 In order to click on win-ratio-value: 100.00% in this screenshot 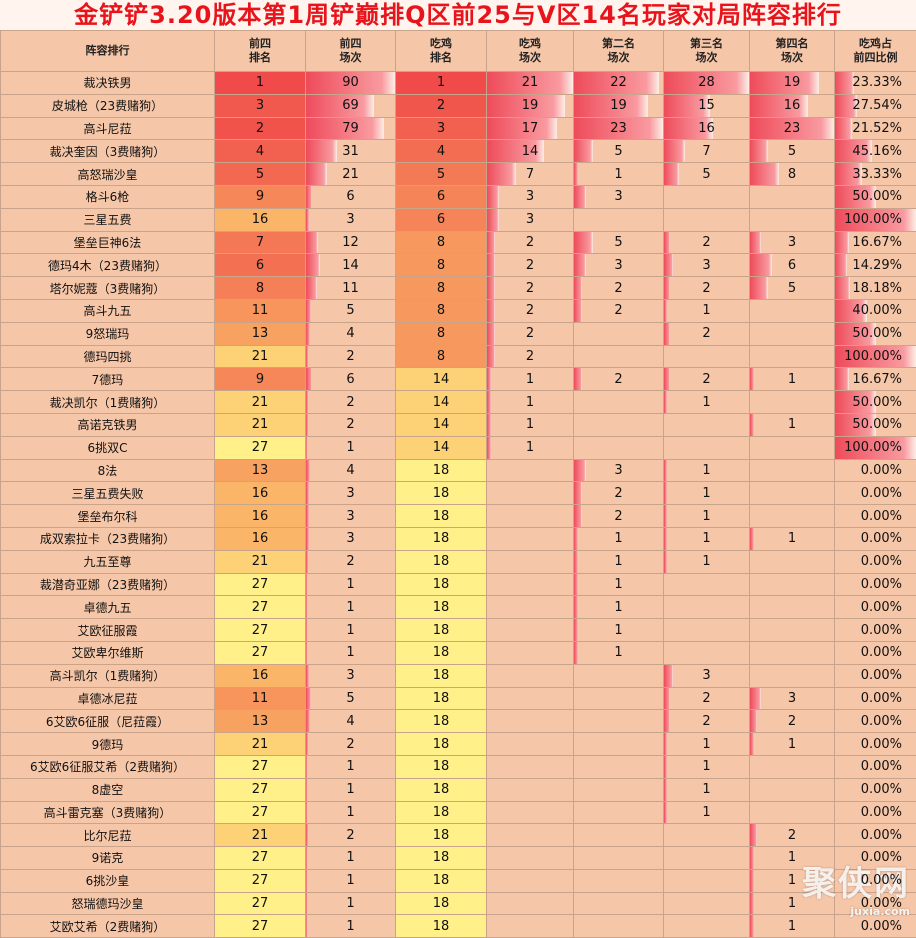, I will do `click(873, 447)`.